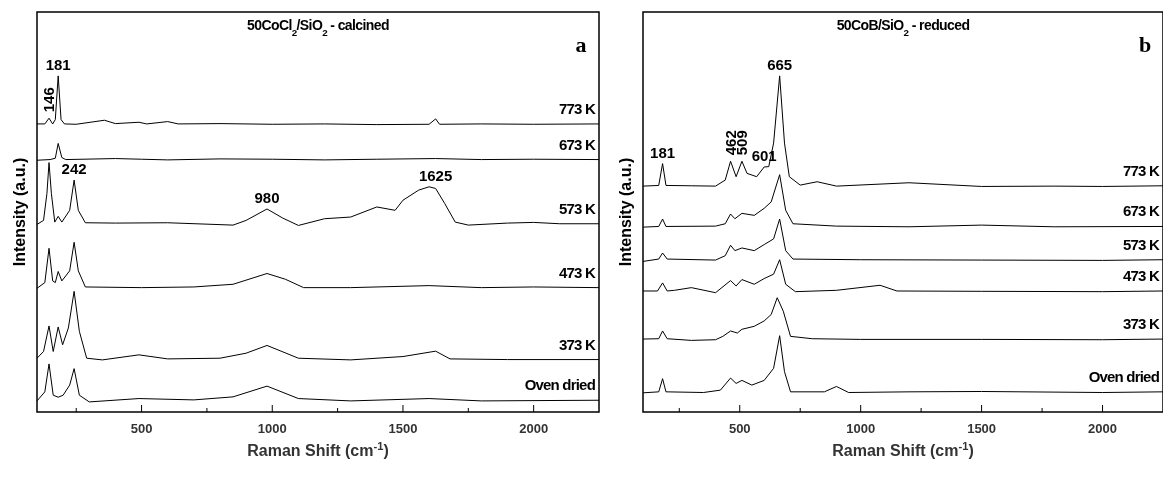 This screenshot has width=1171, height=479. Describe the element at coordinates (903, 27) in the screenshot. I see `chart-title: 50CoB/SiO$_{2}$ - reduced` at that location.